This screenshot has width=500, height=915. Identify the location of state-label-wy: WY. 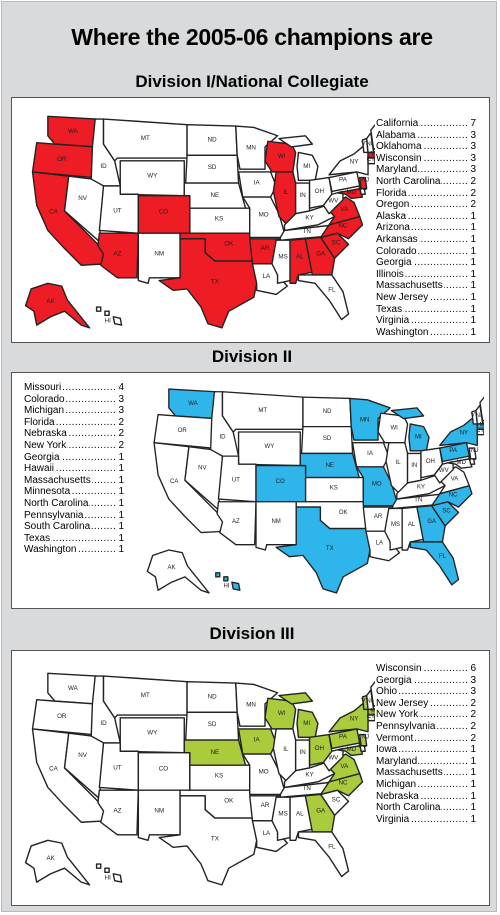
(152, 176).